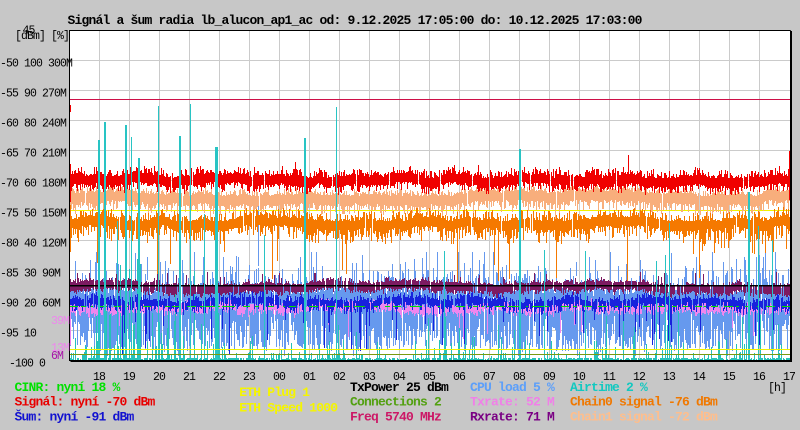 Image resolution: width=800 pixels, height=430 pixels. What do you see at coordinates (609, 387) in the screenshot?
I see `svg-text: Airtime 2 %` at bounding box center [609, 387].